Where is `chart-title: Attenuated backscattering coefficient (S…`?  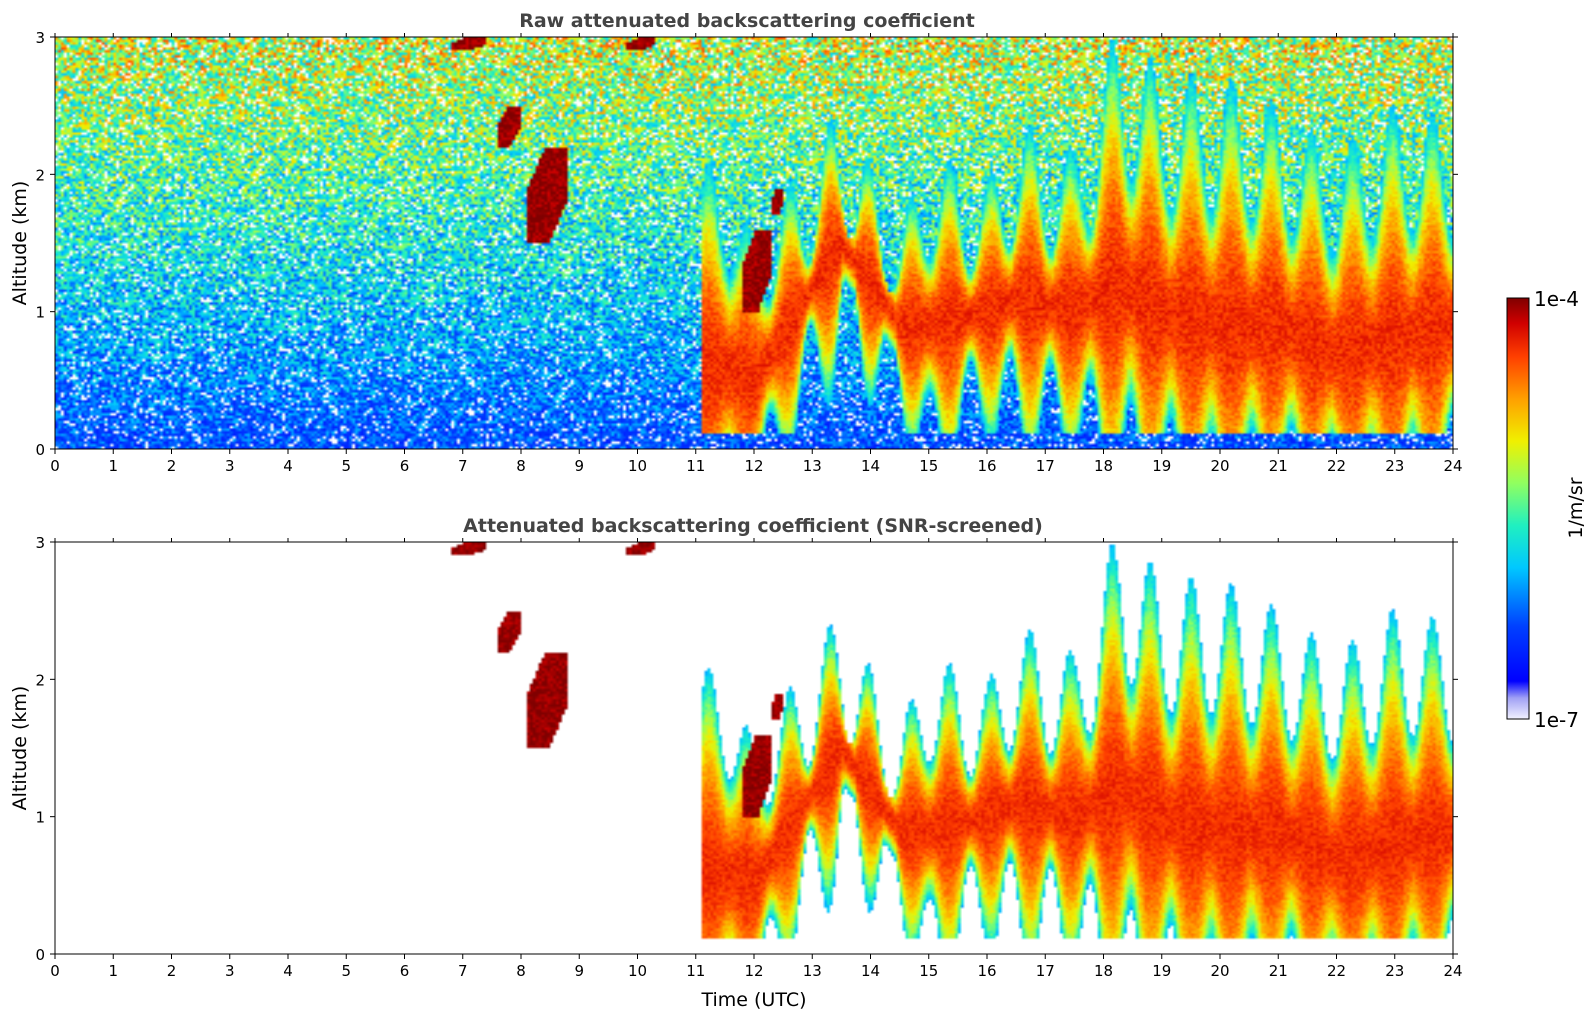 chart-title: Attenuated backscattering coefficient (S… is located at coordinates (753, 526).